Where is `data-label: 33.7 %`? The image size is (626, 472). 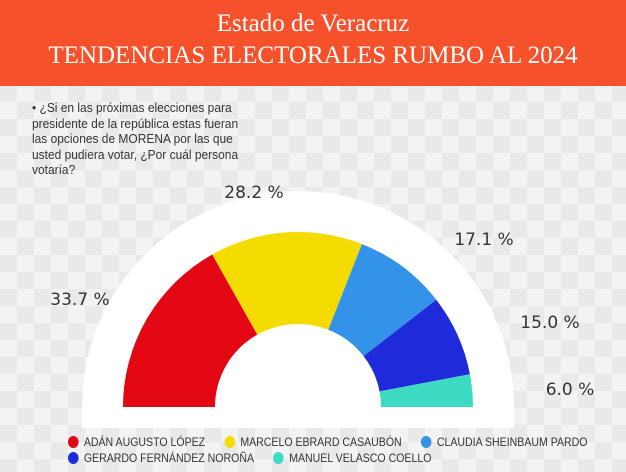 data-label: 33.7 % is located at coordinates (79, 300).